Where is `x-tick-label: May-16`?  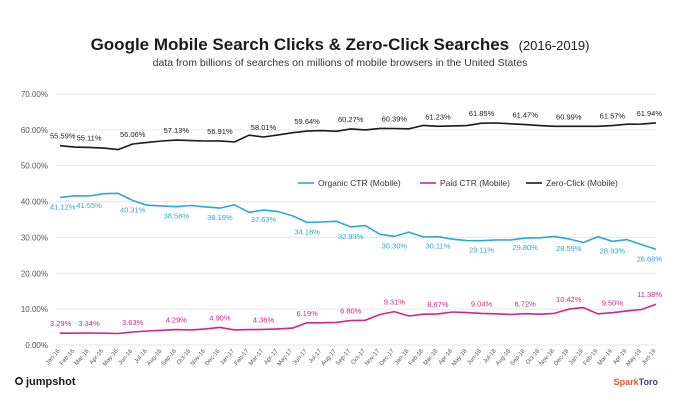
x-tick-label: May-16 is located at coordinates (111, 358).